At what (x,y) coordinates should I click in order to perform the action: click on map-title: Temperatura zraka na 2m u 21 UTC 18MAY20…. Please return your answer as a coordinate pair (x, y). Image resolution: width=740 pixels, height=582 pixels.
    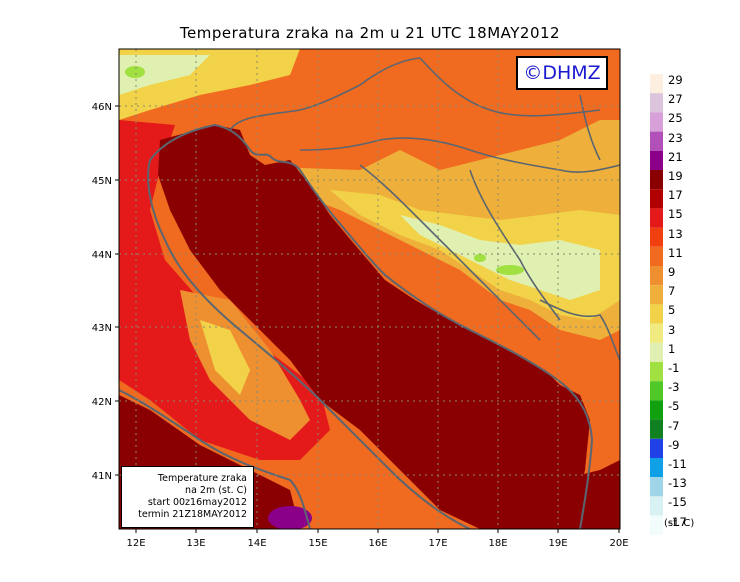
    Looking at the image, I should click on (370, 33).